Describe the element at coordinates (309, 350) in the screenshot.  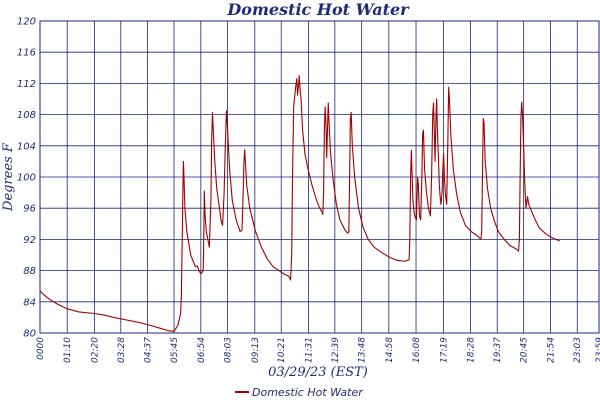
I see `x-tick-label: 11:31` at that location.